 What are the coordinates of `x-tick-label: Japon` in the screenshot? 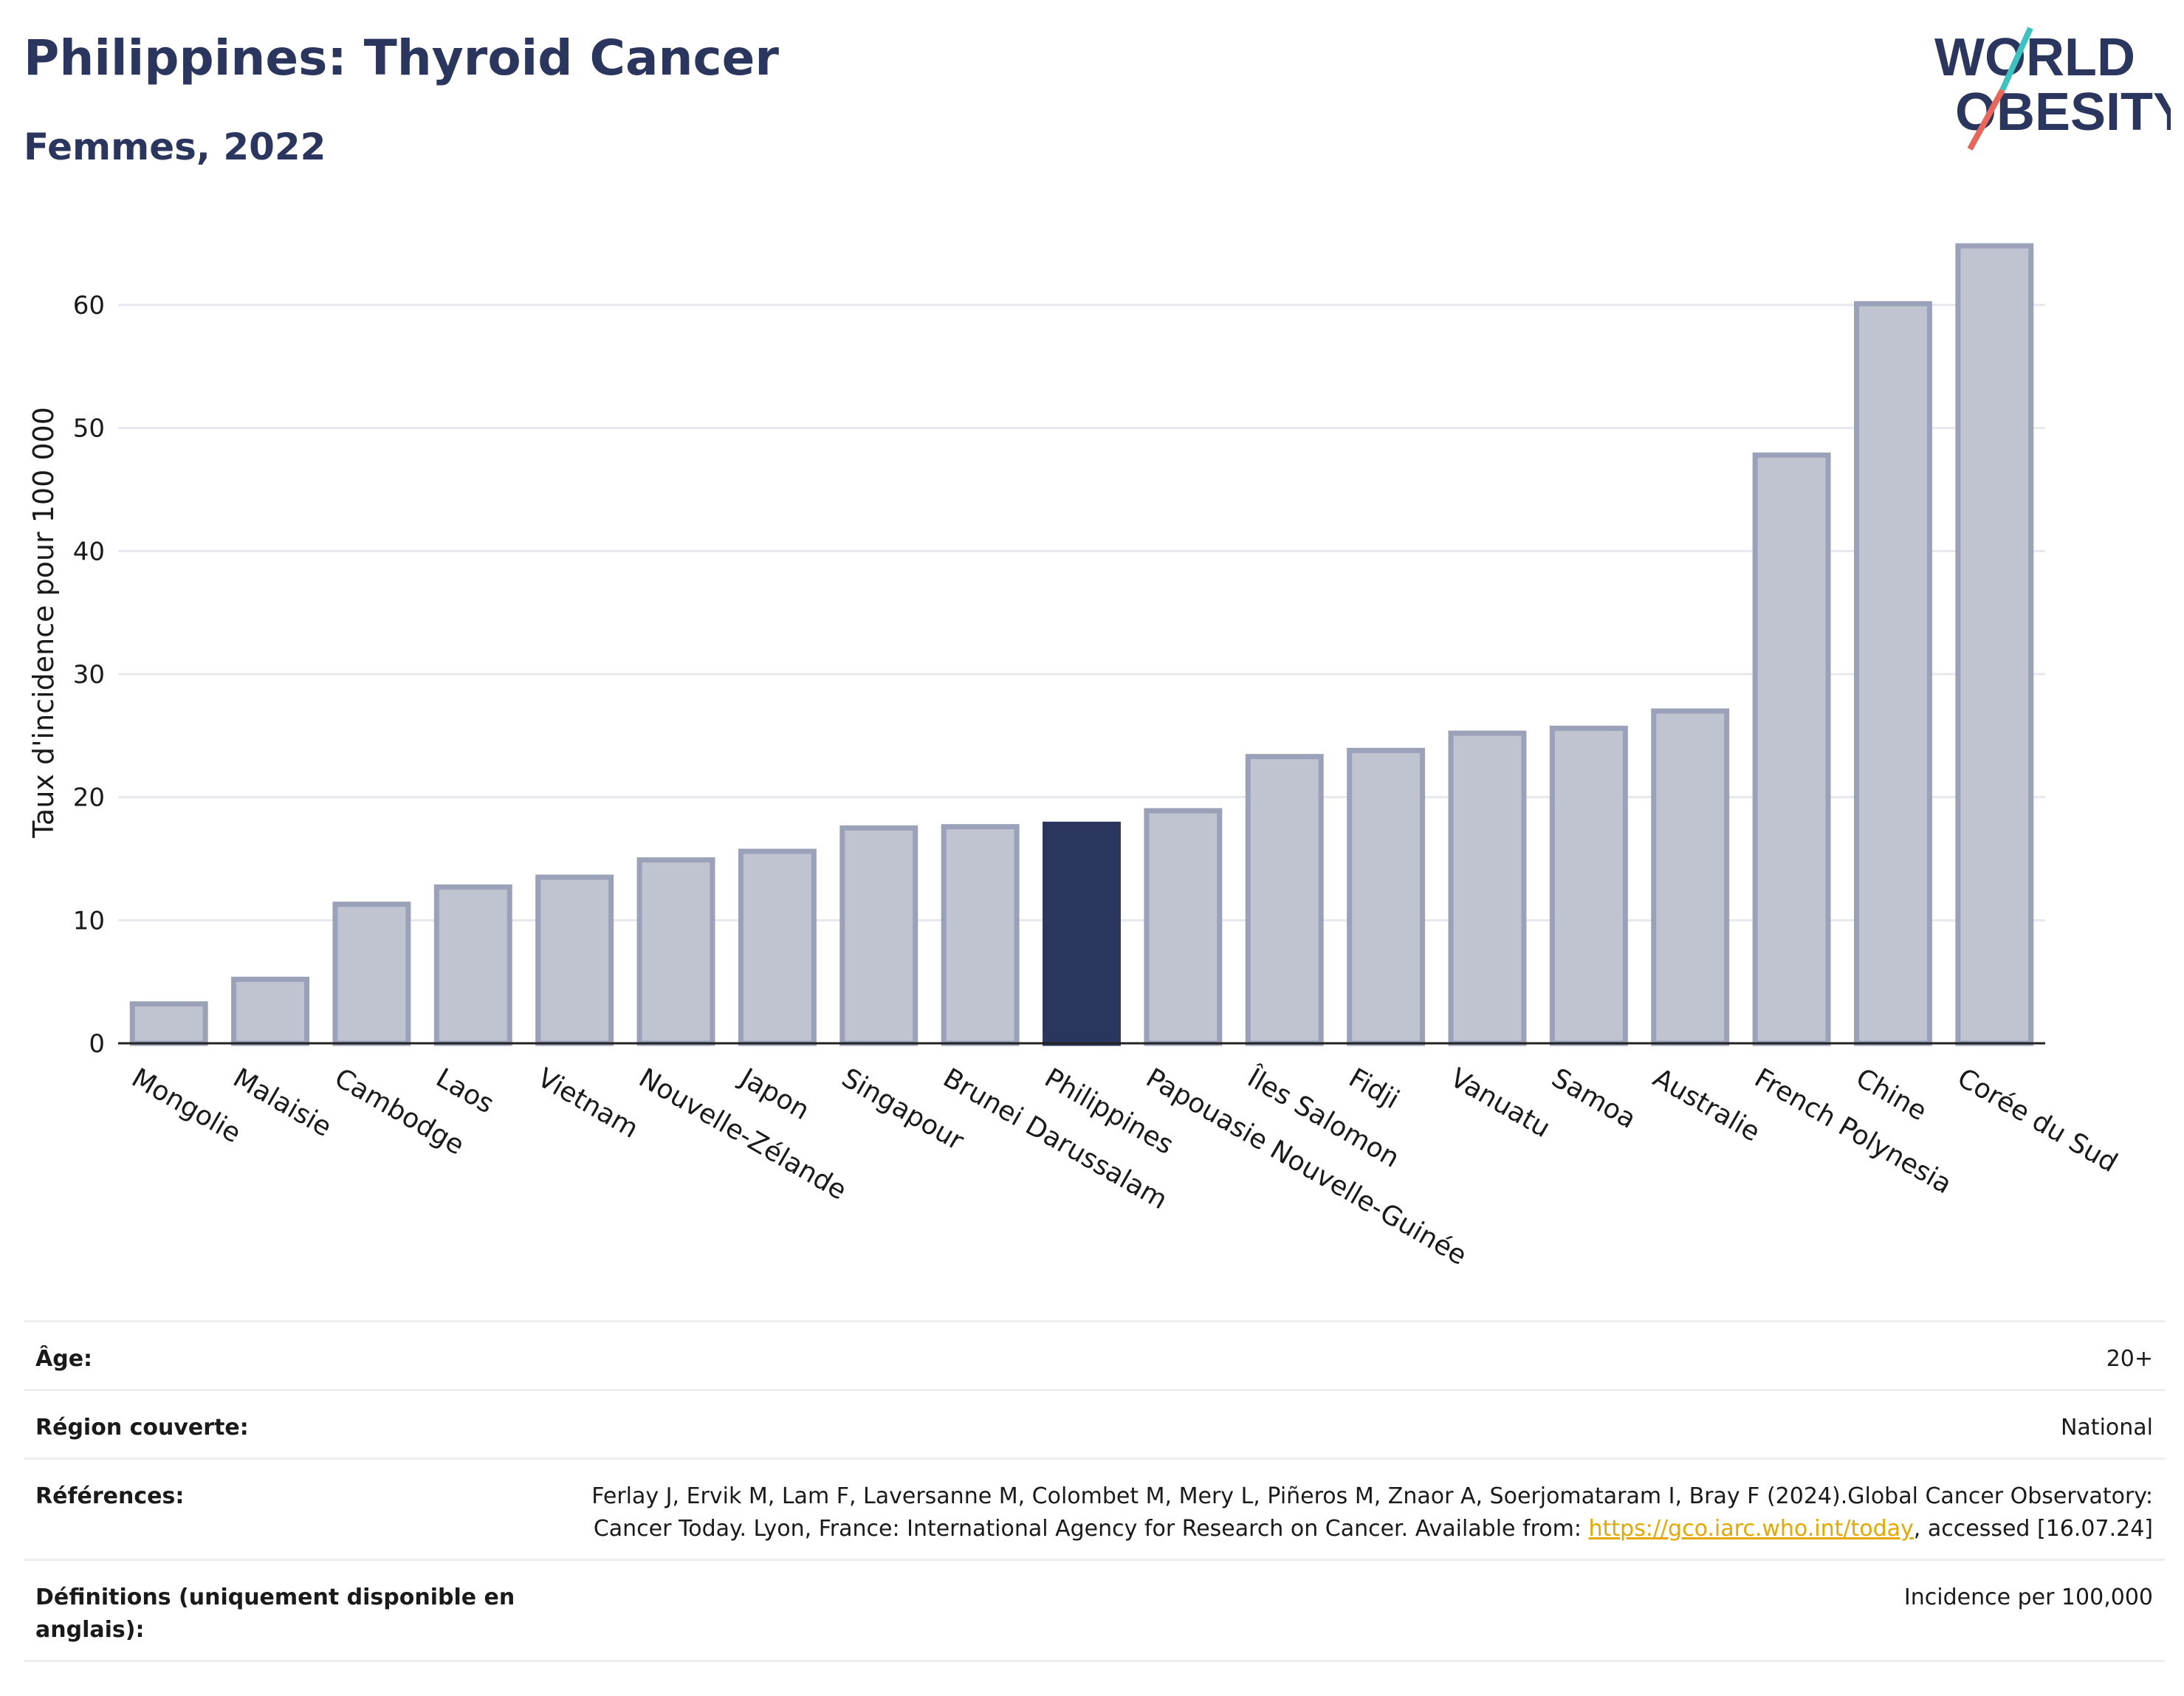 It's located at (774, 1094).